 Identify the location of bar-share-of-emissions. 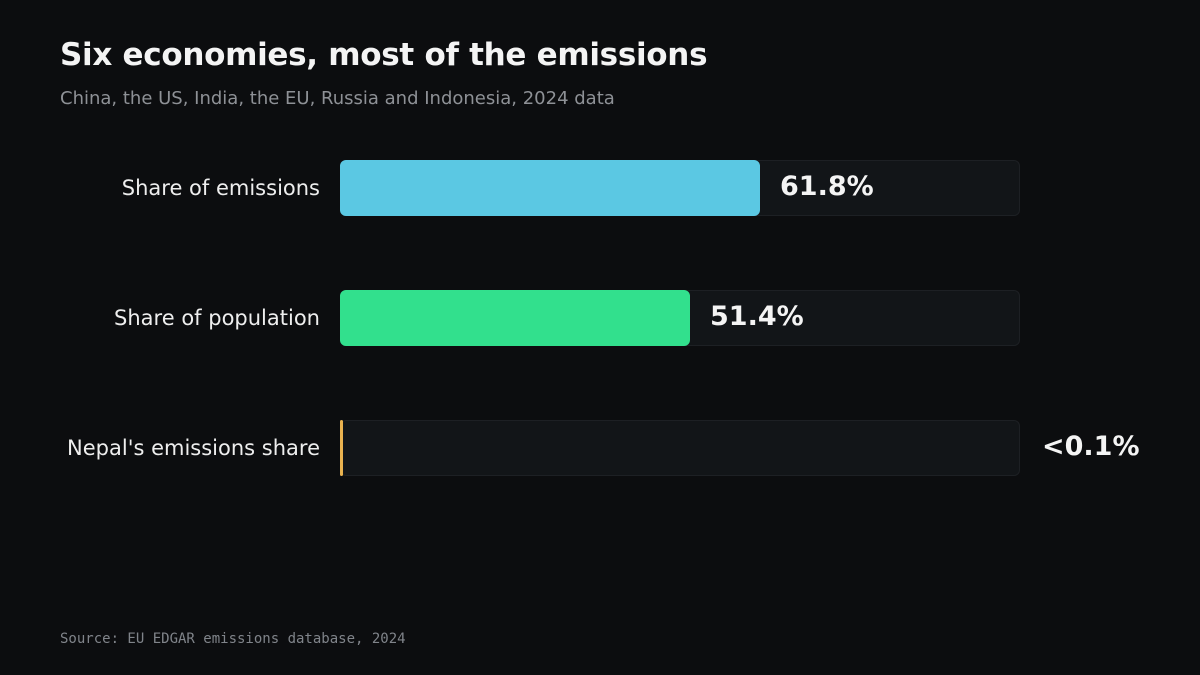
(550, 188).